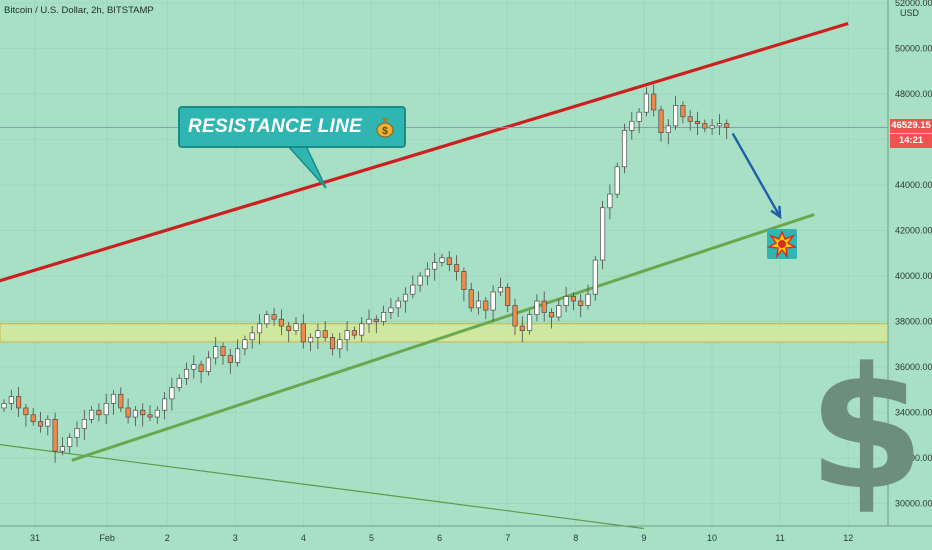  What do you see at coordinates (303, 538) in the screenshot?
I see `x-tick-label: 4` at bounding box center [303, 538].